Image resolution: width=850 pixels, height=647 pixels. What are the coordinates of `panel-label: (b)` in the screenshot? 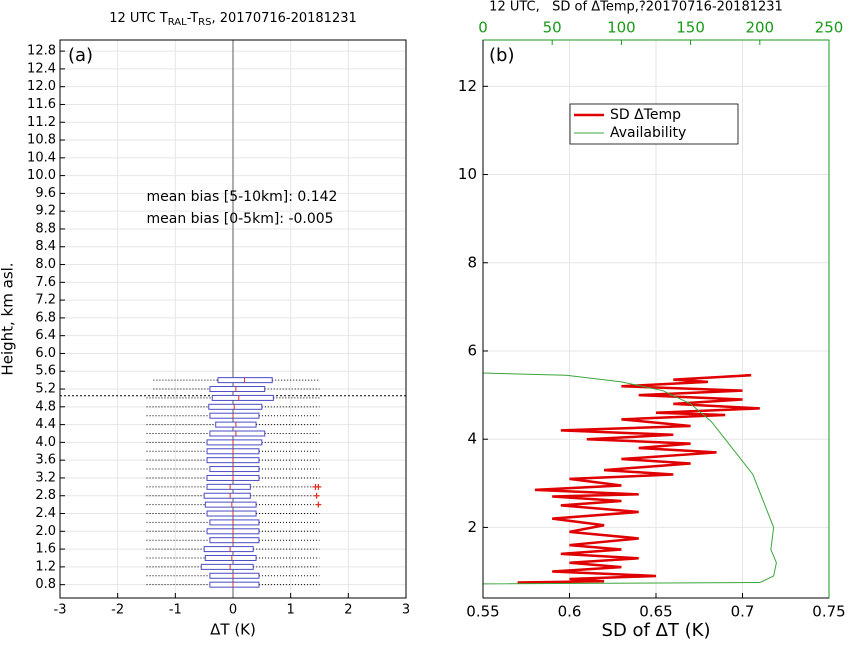 It's located at (501, 55).